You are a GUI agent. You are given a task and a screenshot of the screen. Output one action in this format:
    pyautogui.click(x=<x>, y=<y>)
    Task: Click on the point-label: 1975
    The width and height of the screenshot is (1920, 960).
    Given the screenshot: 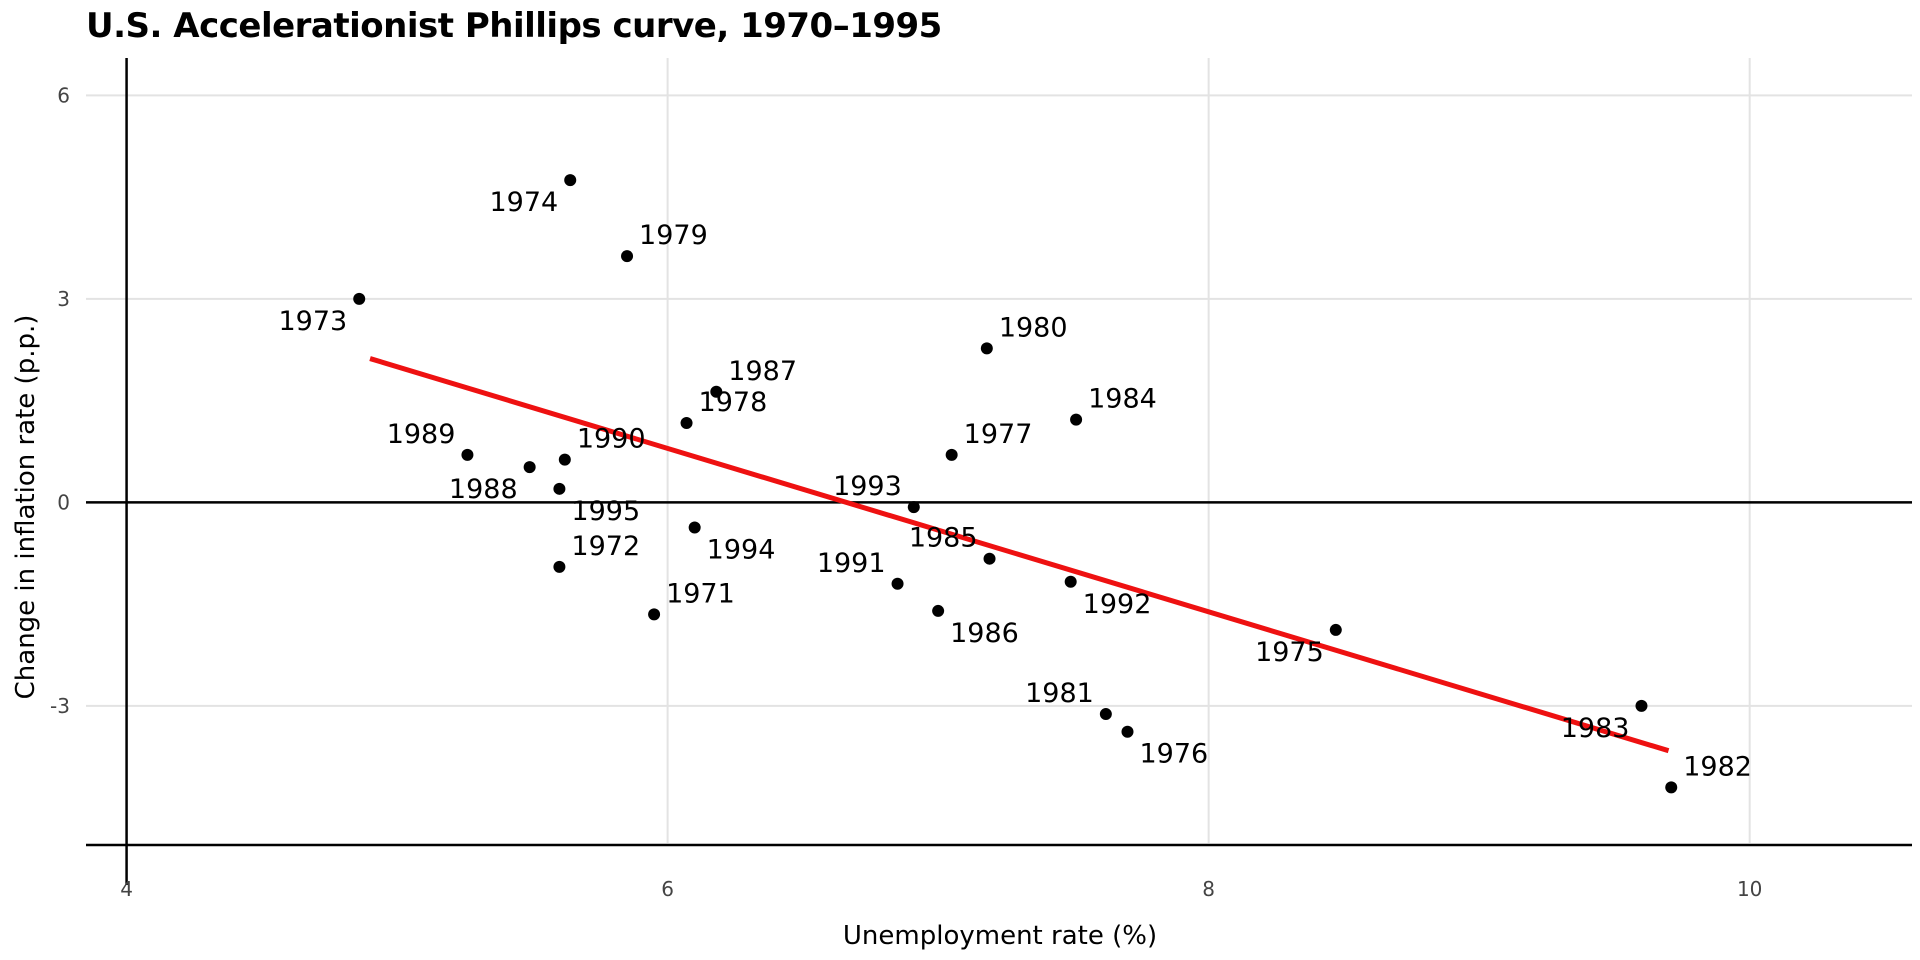 What is the action you would take?
    pyautogui.click(x=1289, y=652)
    